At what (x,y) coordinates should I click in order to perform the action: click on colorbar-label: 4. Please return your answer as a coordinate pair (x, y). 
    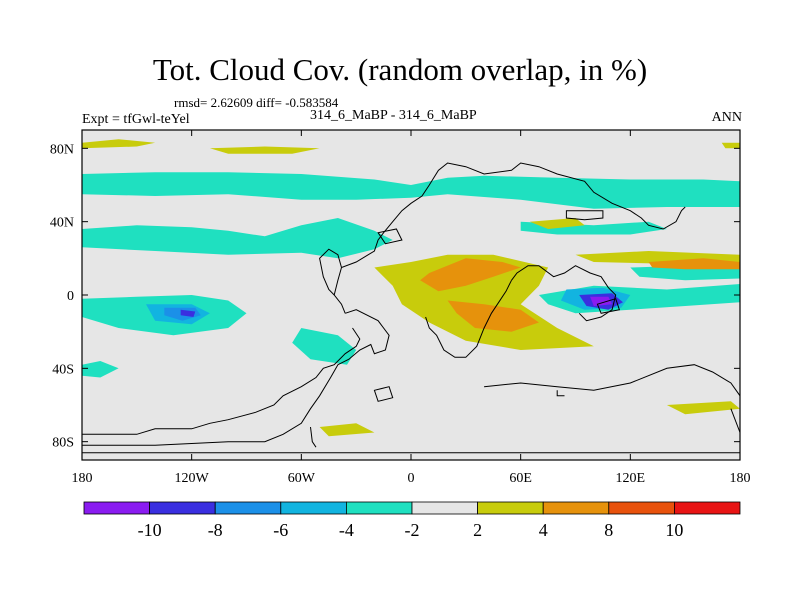
    Looking at the image, I should click on (543, 530).